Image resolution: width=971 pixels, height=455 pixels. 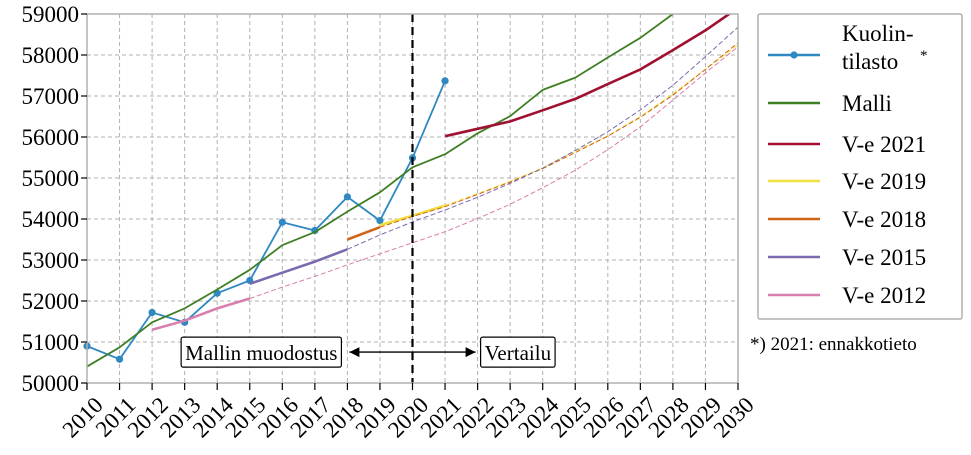 What do you see at coordinates (51, 137) in the screenshot?
I see `y-tick-label: 56000` at bounding box center [51, 137].